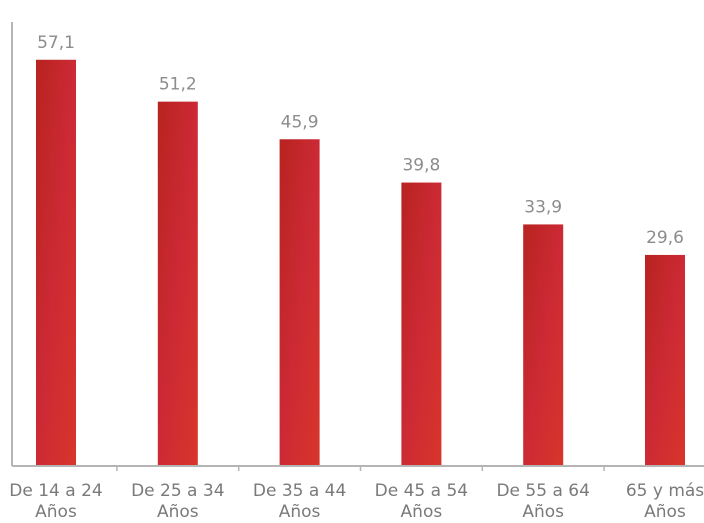 The image size is (704, 523). I want to click on x-tick-label: De 14 a 24 Años, so click(56, 501).